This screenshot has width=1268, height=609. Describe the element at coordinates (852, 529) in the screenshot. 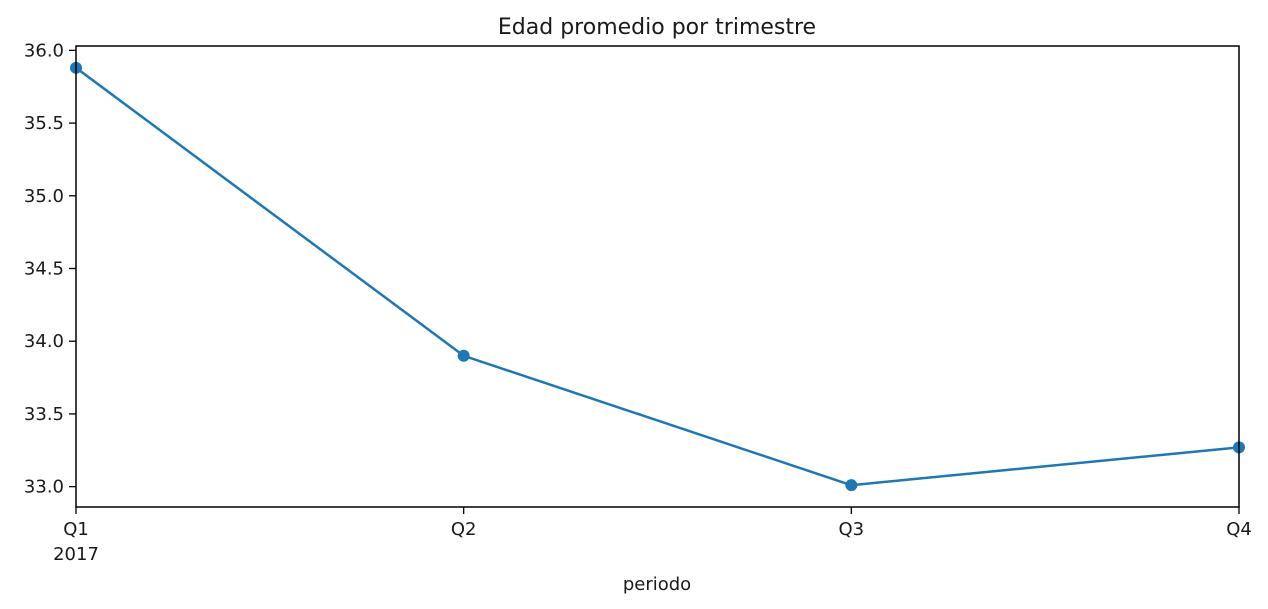

I see `x-tick-label: Q3` at that location.